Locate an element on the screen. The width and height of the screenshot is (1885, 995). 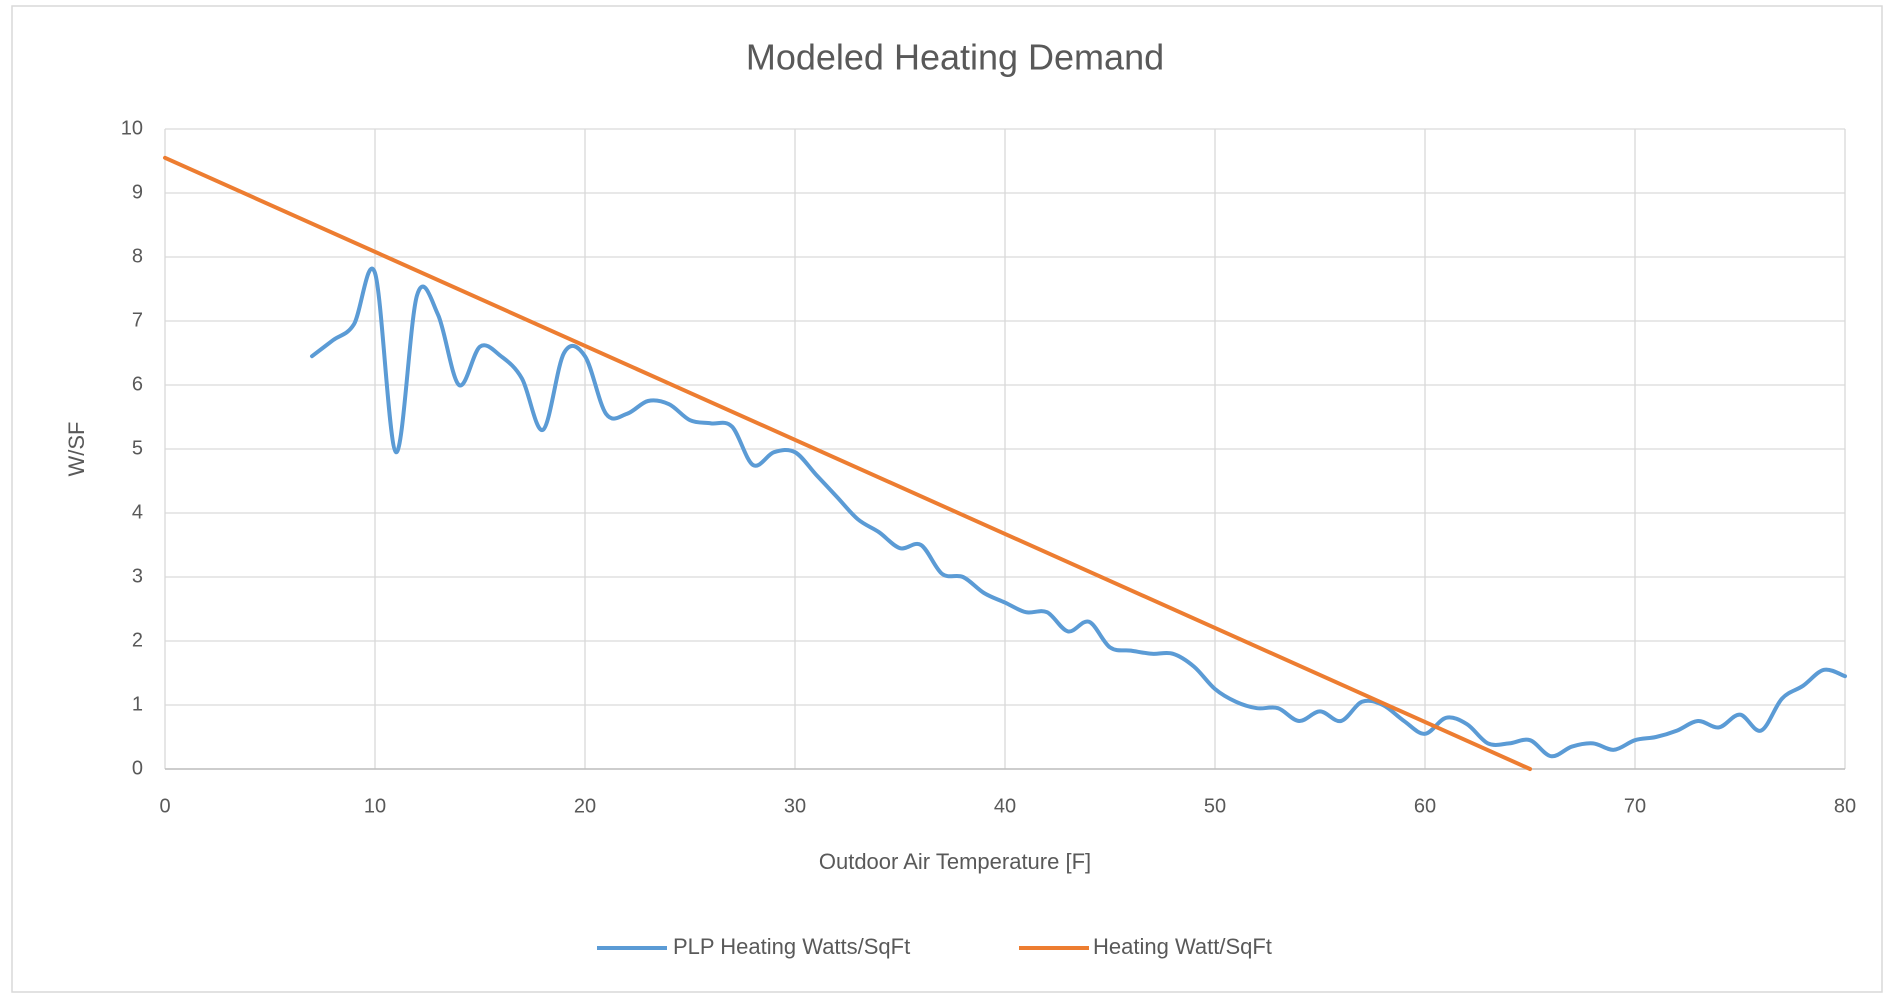
x-tick-label: 30 is located at coordinates (795, 806).